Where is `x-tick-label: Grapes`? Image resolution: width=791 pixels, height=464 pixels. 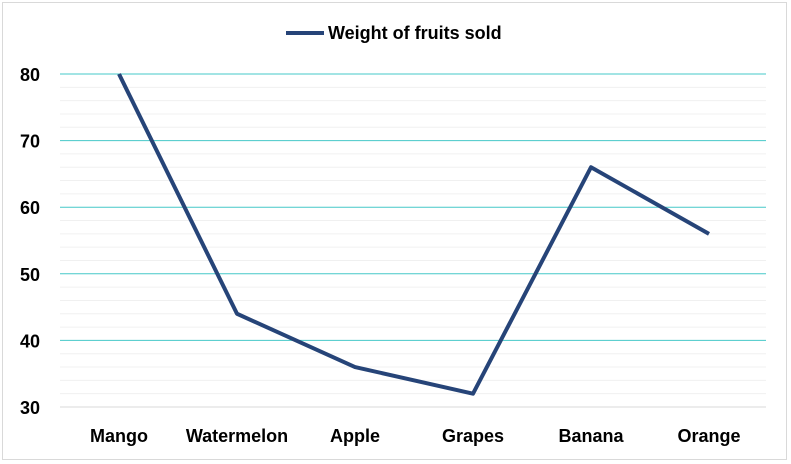
x-tick-label: Grapes is located at coordinates (473, 436).